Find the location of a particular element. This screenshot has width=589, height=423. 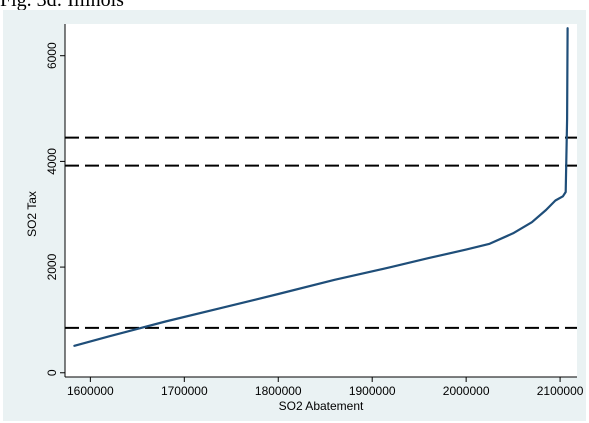

x-tick-label: 1700000 is located at coordinates (184, 391).